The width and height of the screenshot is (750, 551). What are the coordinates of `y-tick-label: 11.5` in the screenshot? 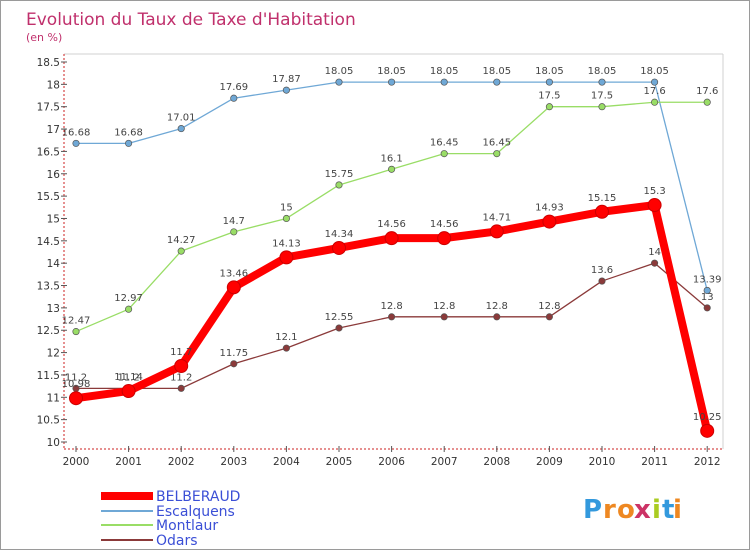 It's located at (48, 376).